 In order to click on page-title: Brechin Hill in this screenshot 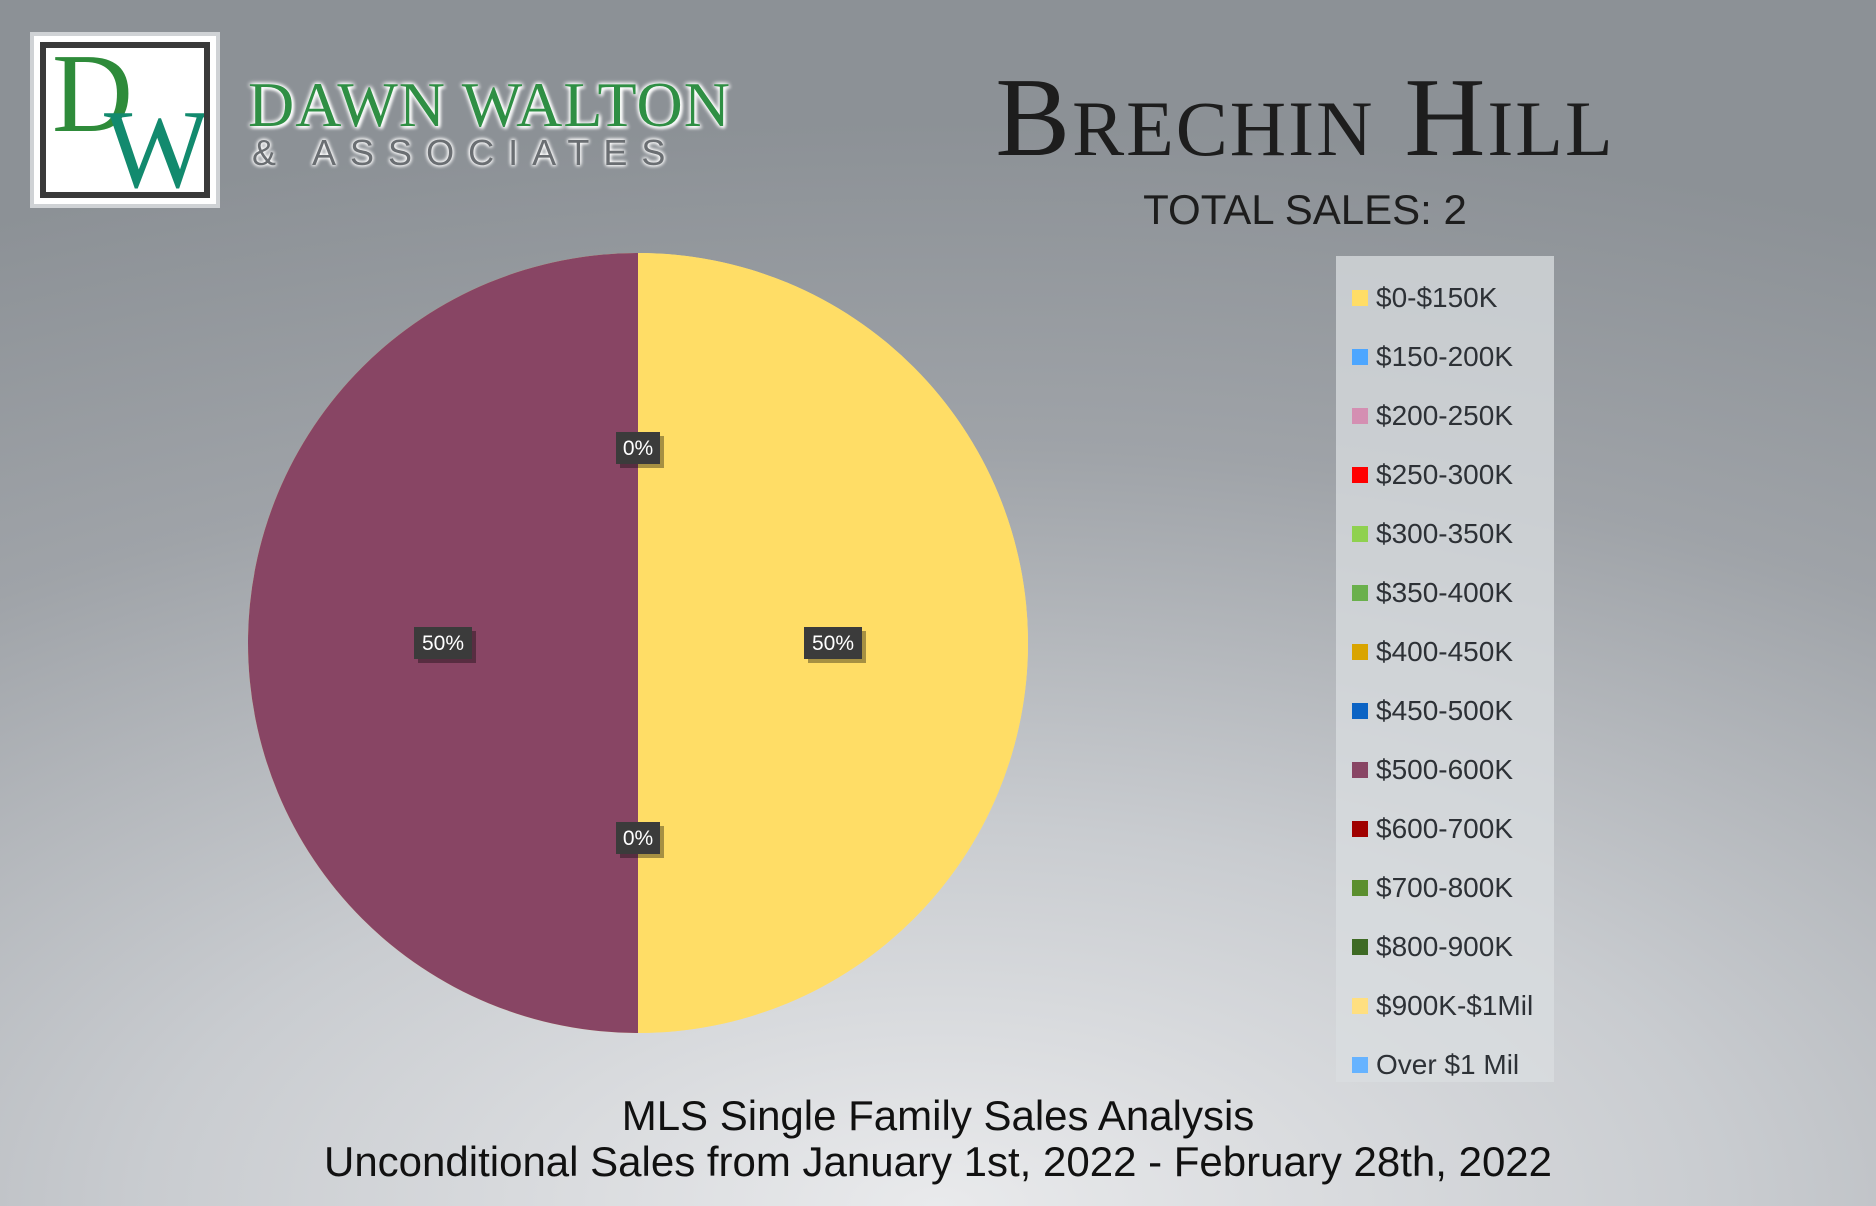, I will do `click(1305, 118)`.